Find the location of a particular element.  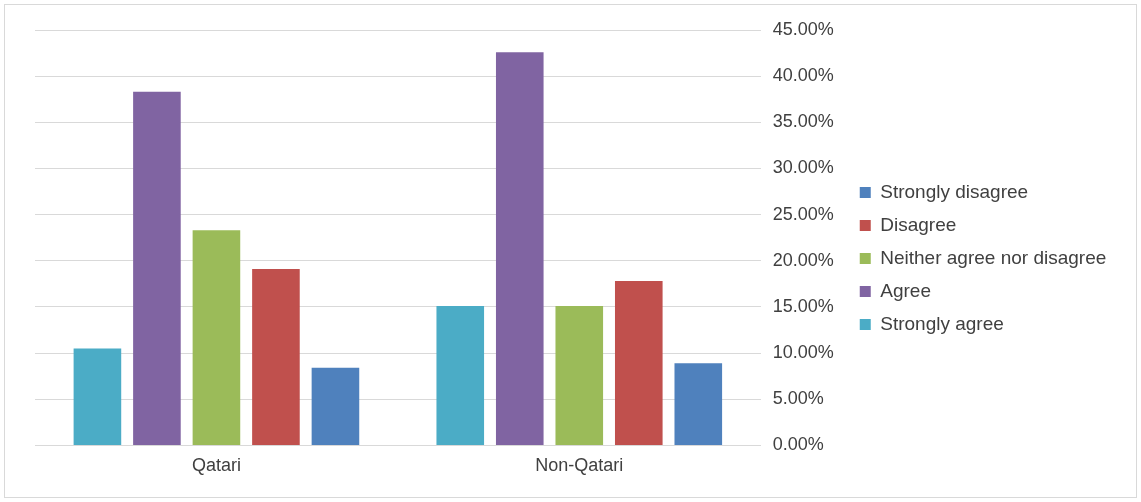

y-tick-label: 45.00% is located at coordinates (803, 28).